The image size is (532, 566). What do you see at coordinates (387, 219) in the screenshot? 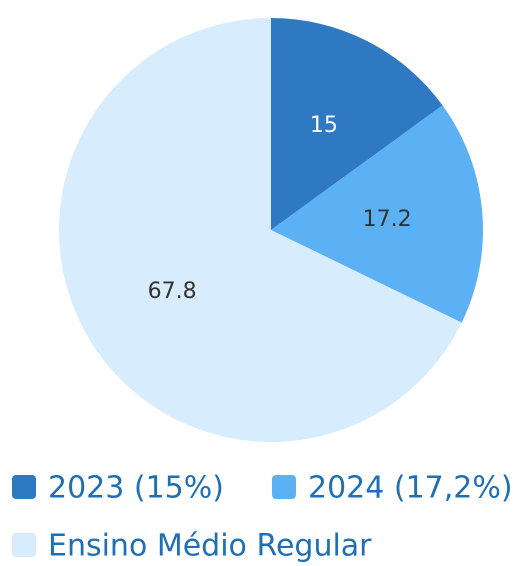
I see `data-label: 17.2` at bounding box center [387, 219].